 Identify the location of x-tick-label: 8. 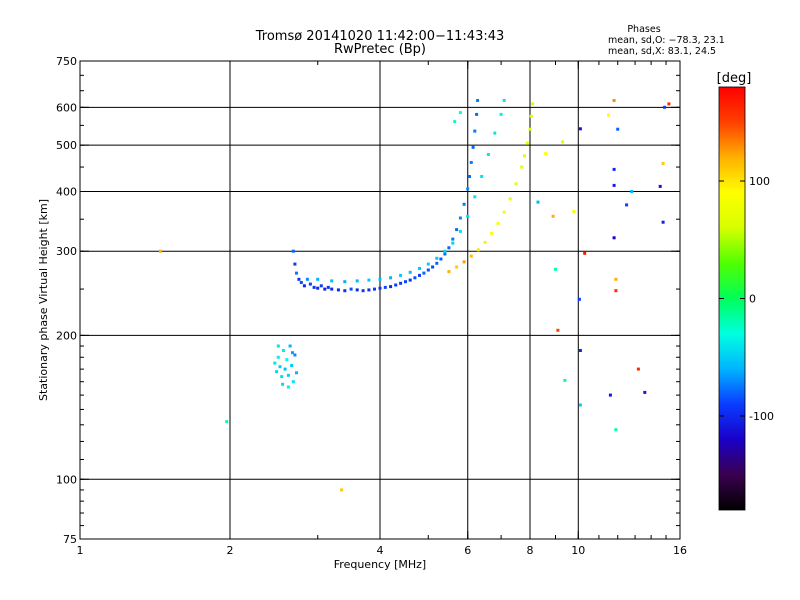
(530, 550).